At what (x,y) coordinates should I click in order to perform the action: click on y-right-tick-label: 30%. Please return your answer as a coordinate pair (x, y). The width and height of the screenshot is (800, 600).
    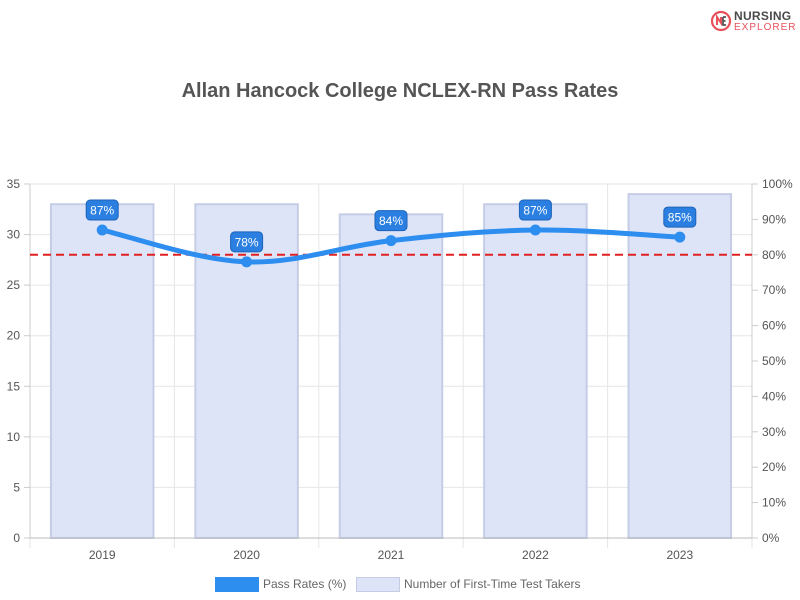
    Looking at the image, I should click on (774, 432).